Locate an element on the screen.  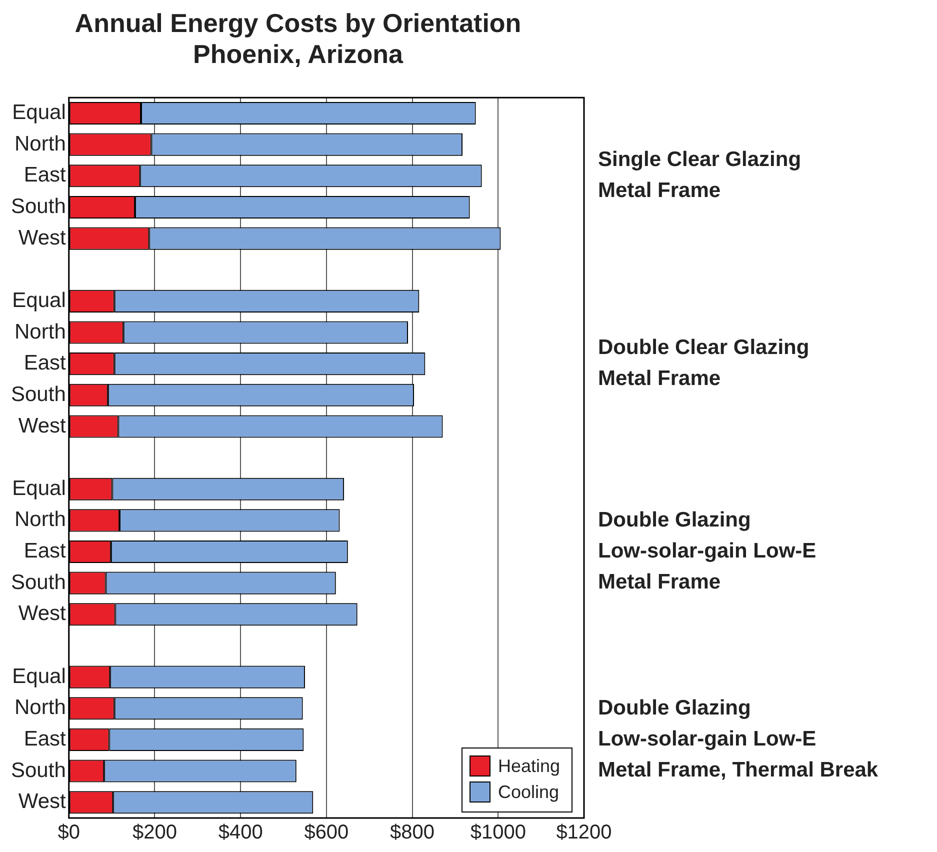
text: Double Glazing Low-solar-gain Low-E Metal Frame, Thermal Break is located at coordinates (738, 739).